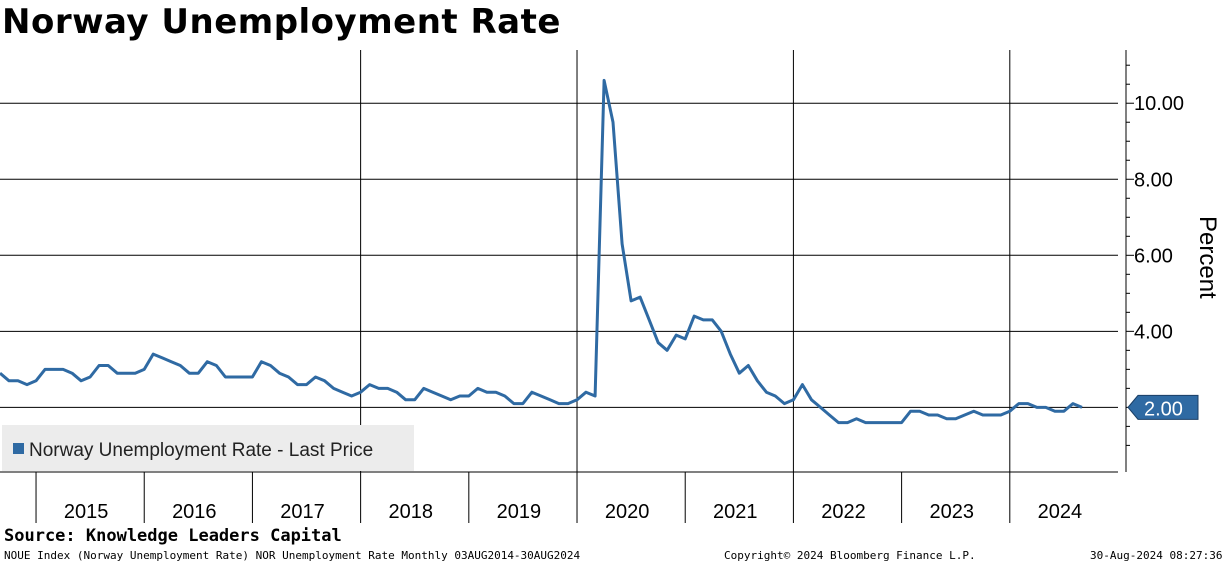 The width and height of the screenshot is (1224, 566). I want to click on y-tick-label: 4.00, so click(1153, 332).